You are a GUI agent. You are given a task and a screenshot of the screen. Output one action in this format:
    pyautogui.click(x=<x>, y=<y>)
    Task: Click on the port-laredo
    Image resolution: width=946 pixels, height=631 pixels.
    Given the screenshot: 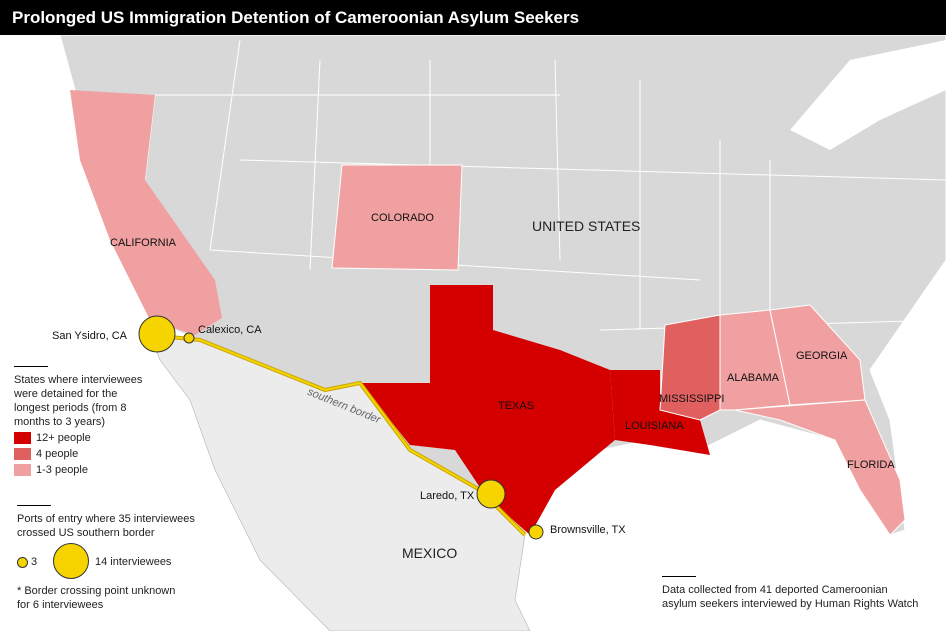 What is the action you would take?
    pyautogui.click(x=491, y=494)
    